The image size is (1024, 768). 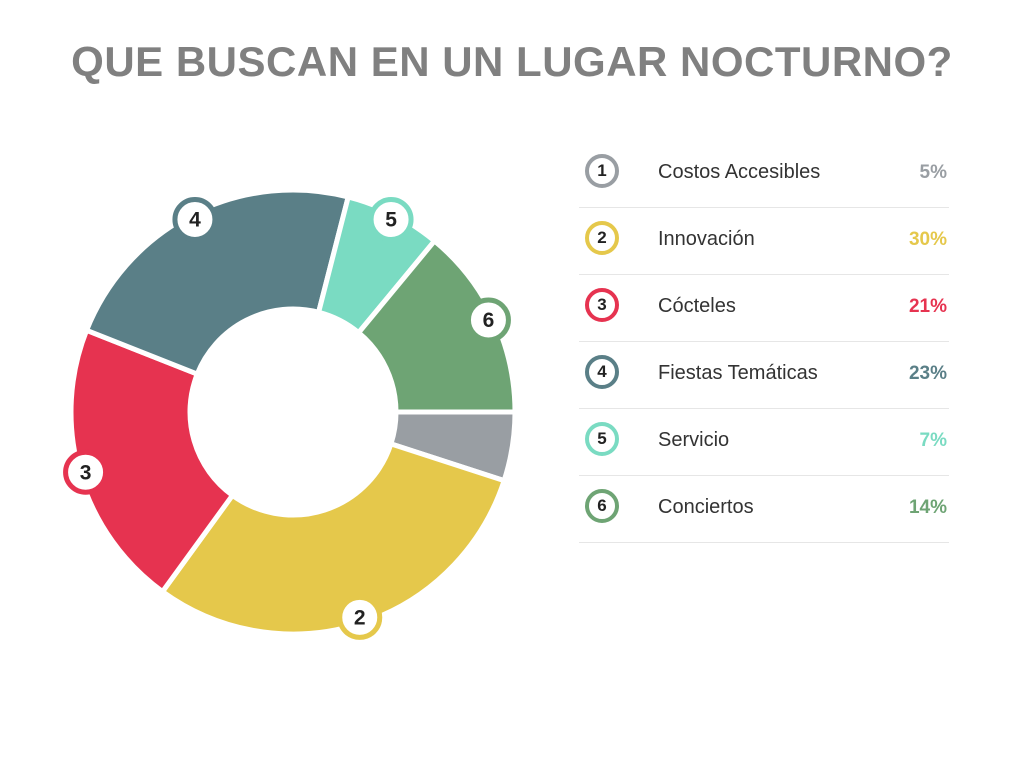 I want to click on legend-item-3: 3 Cócteles 21%, so click(x=764, y=308).